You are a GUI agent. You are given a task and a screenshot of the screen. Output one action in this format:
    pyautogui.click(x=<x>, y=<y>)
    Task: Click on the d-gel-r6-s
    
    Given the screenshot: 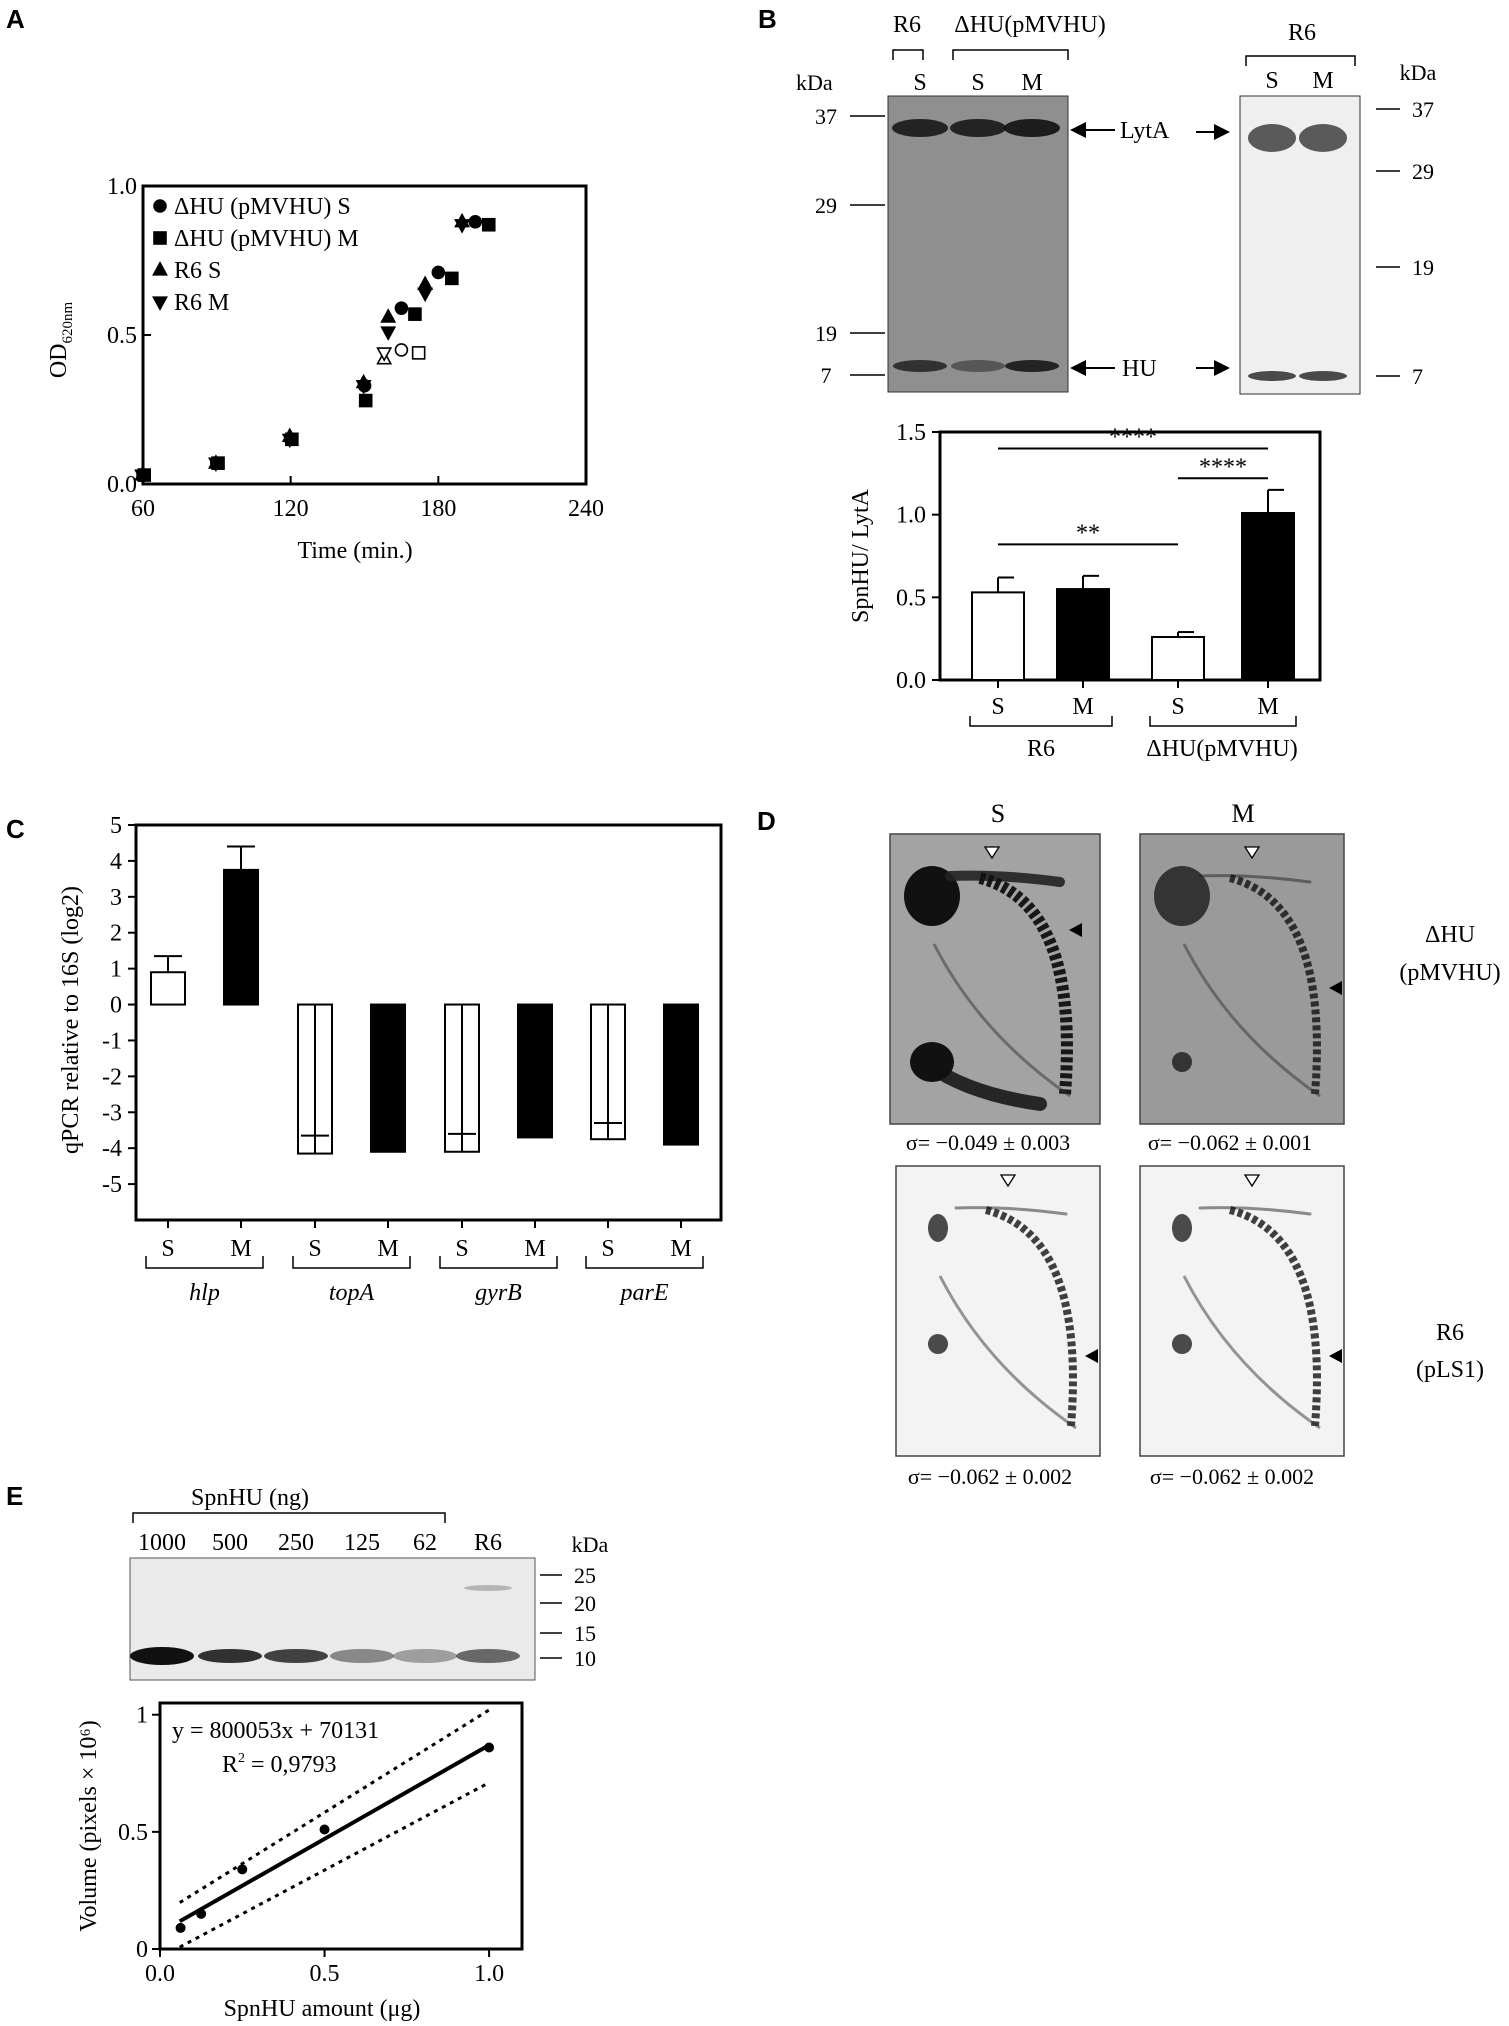 What is the action you would take?
    pyautogui.click(x=998, y=1311)
    